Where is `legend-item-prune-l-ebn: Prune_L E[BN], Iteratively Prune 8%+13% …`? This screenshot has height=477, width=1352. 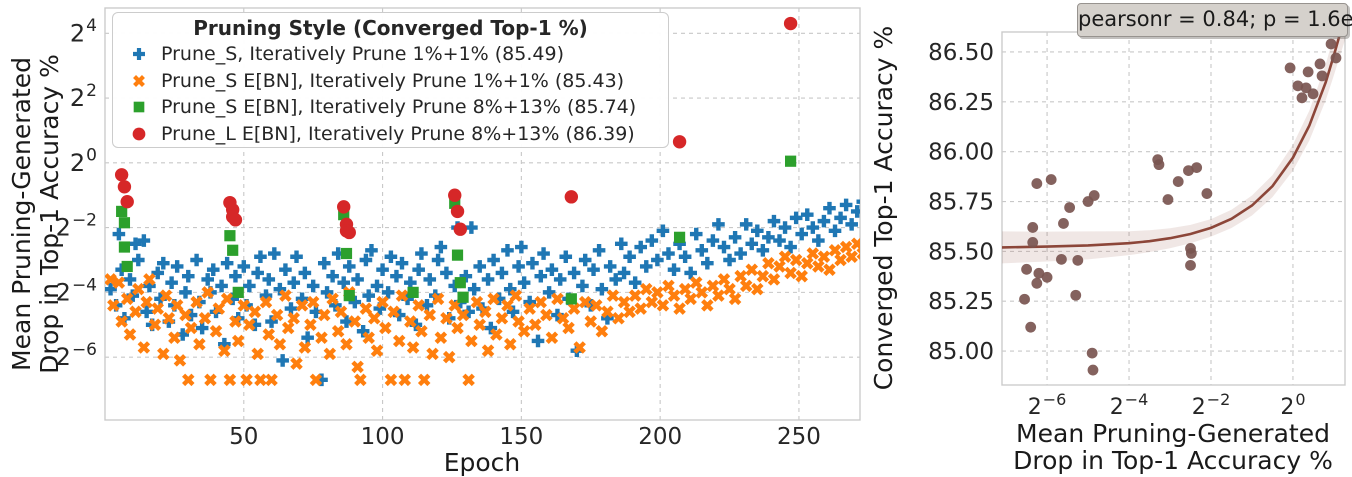
legend-item-prune-l-ebn: Prune_L E[BN], Iteratively Prune 8%+13% … is located at coordinates (390, 134).